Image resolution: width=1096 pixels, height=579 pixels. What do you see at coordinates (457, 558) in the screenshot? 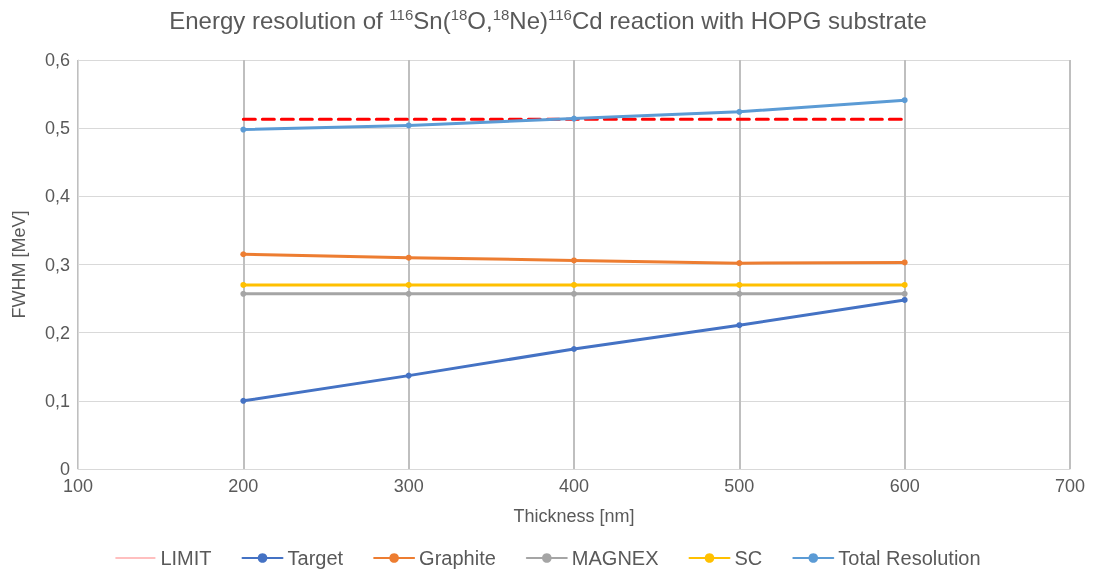
I see `legend-label: Graphite` at bounding box center [457, 558].